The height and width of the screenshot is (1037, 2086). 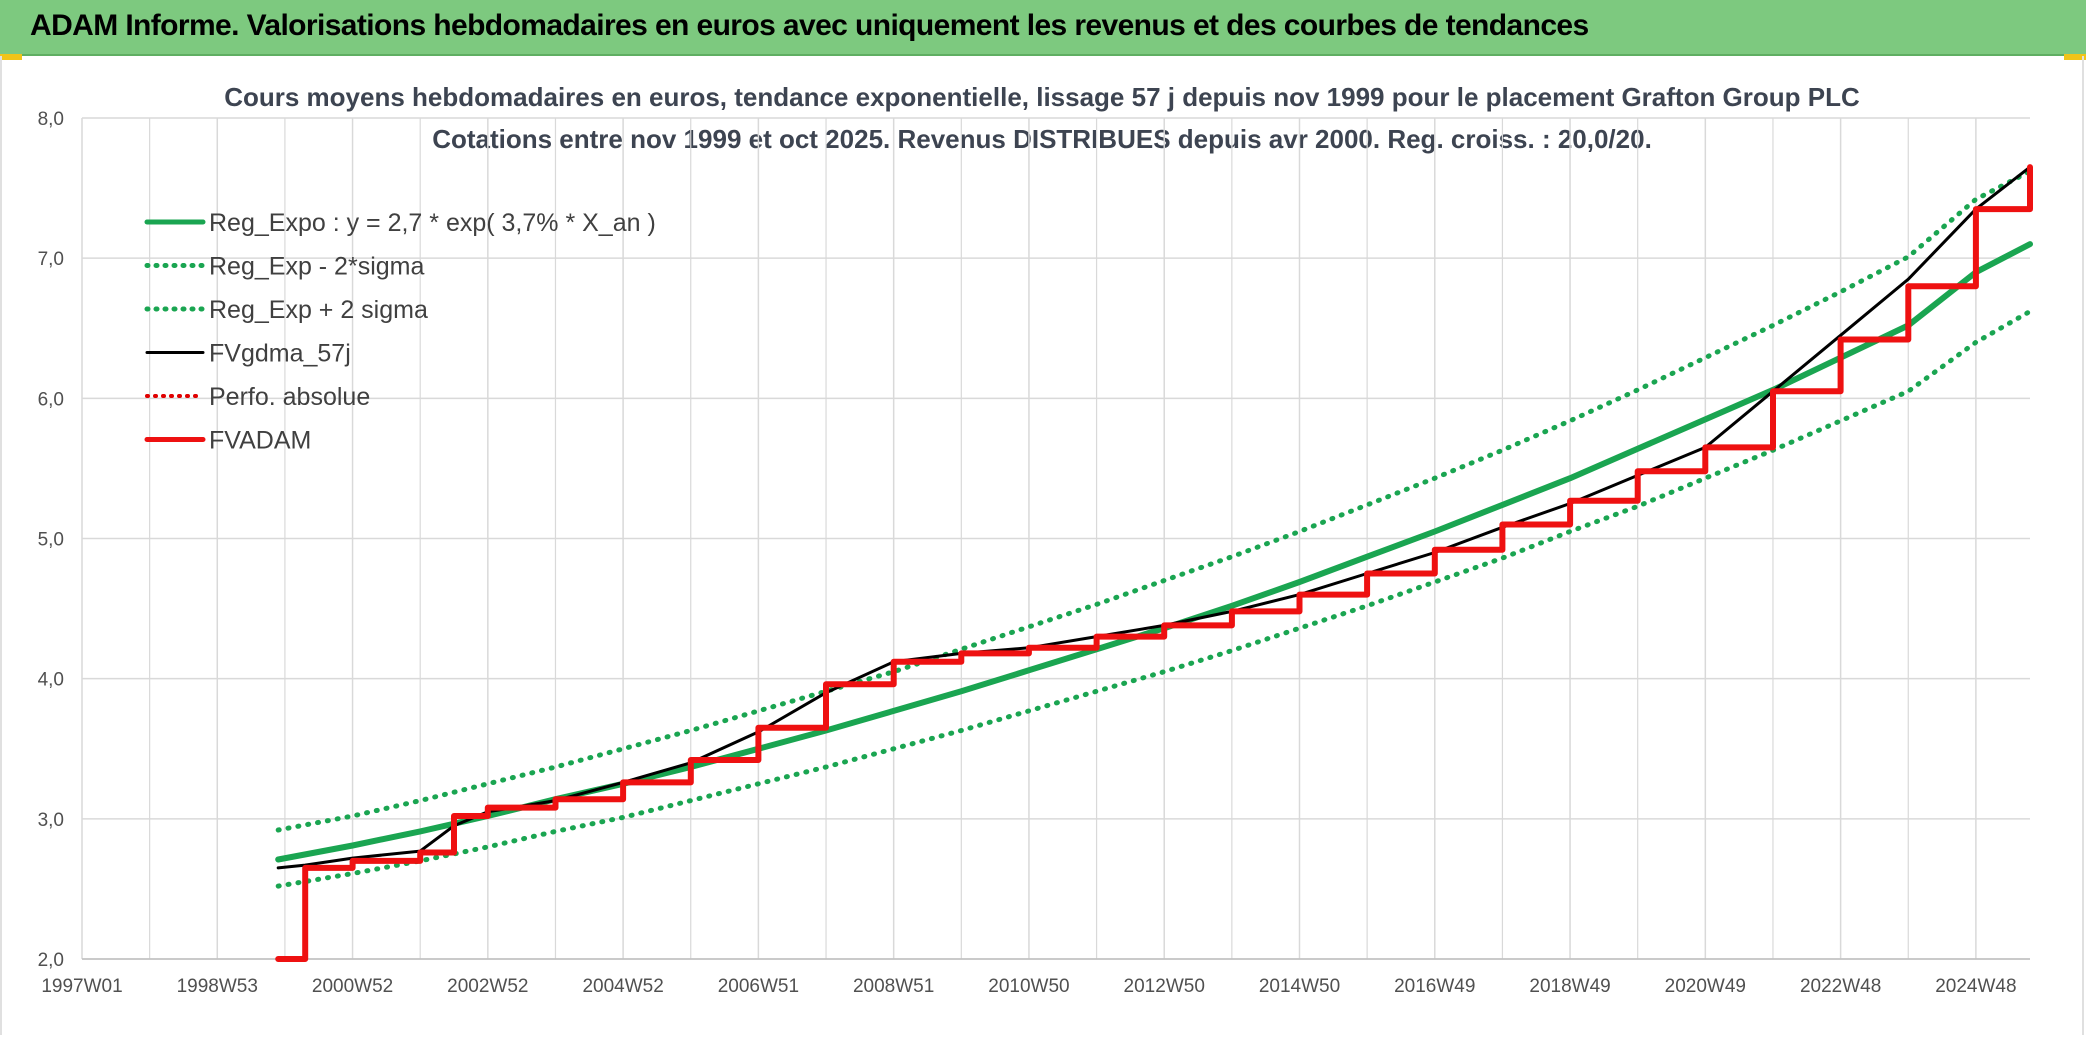 What do you see at coordinates (51, 119) in the screenshot?
I see `y-tick-label: 8,0` at bounding box center [51, 119].